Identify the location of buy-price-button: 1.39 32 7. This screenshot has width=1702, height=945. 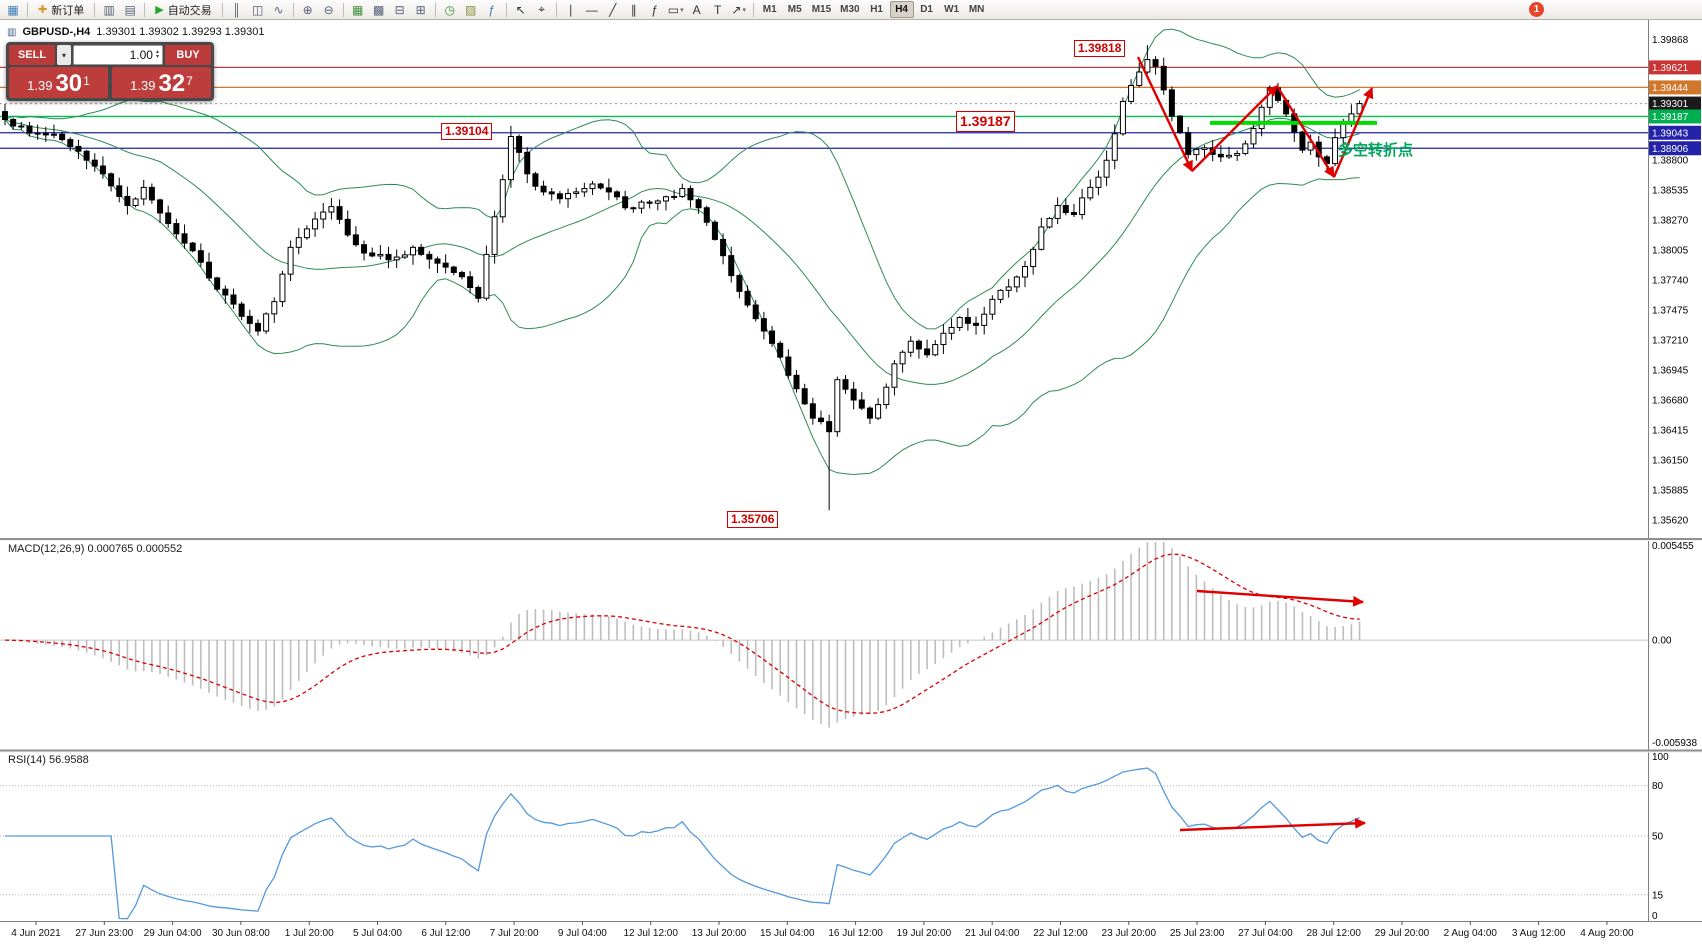
(161, 82).